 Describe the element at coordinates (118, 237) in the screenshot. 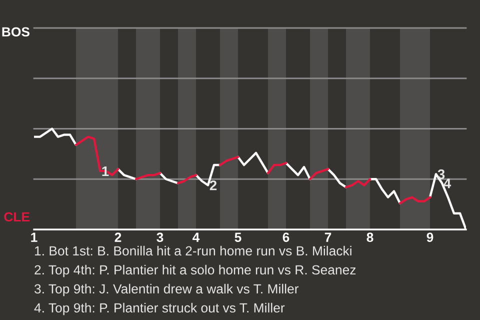

I see `x-tick-label: 2` at that location.